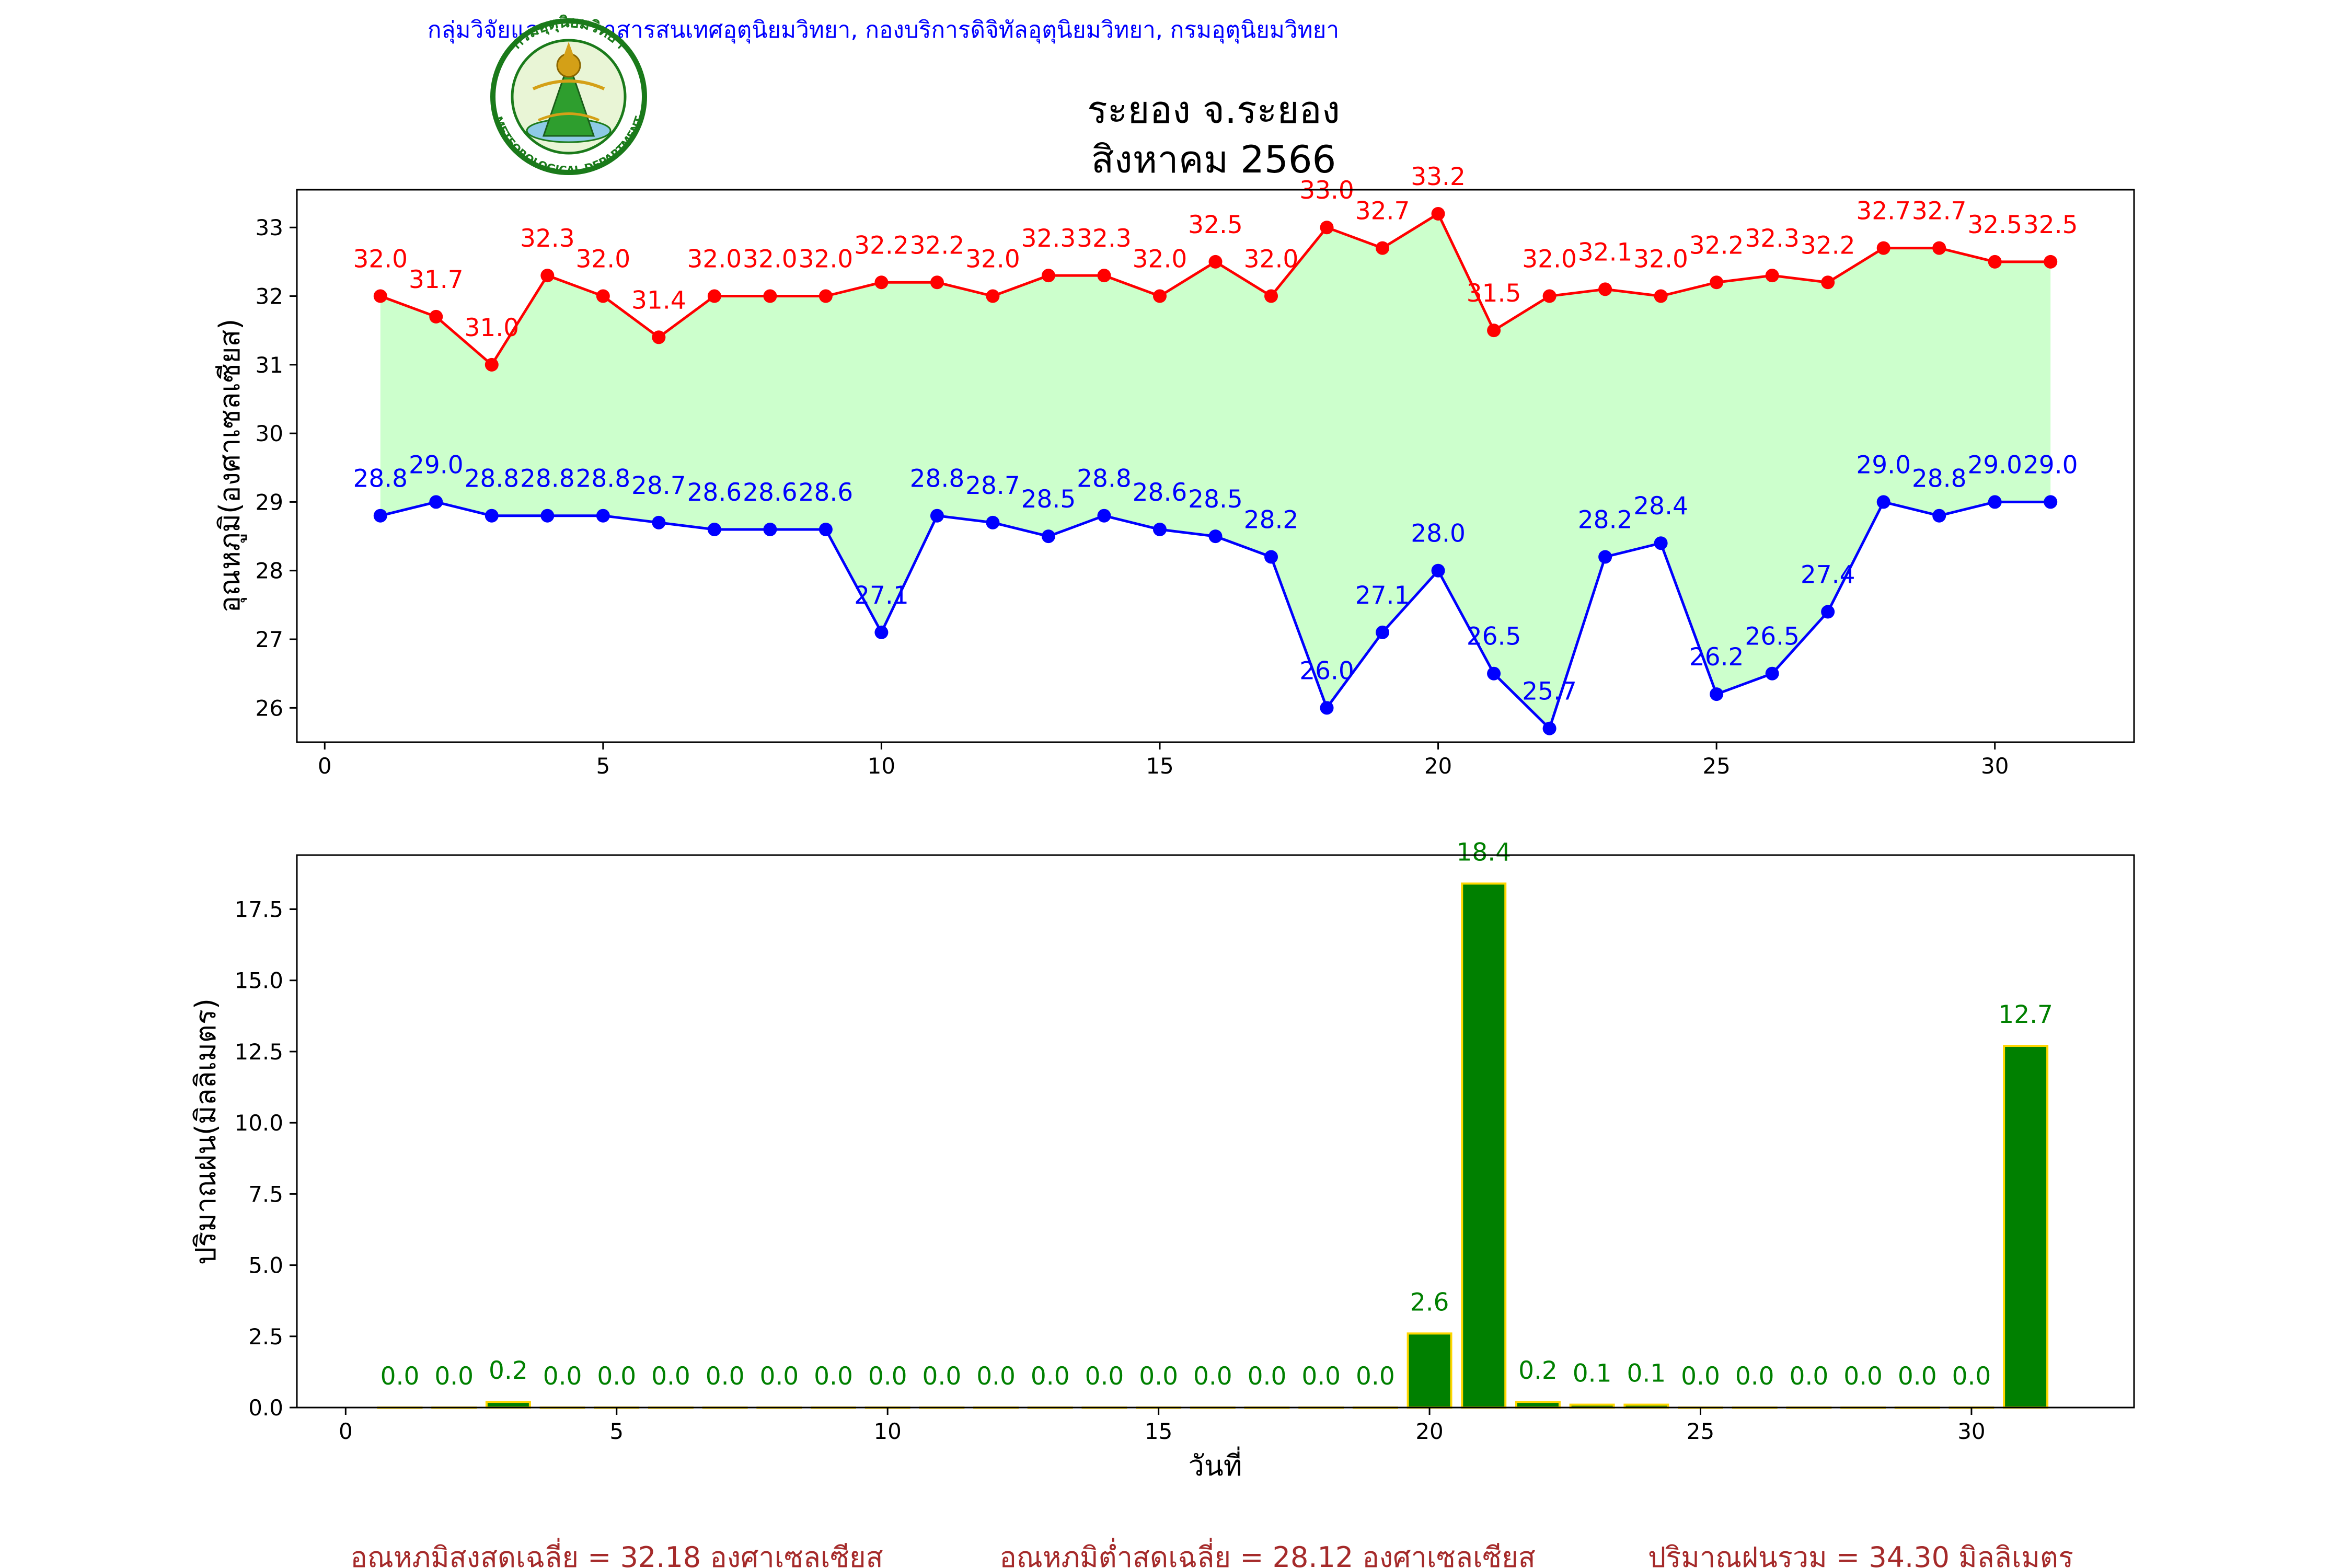  Describe the element at coordinates (937, 245) in the screenshot. I see `max-temp-data-label: 32.2` at that location.